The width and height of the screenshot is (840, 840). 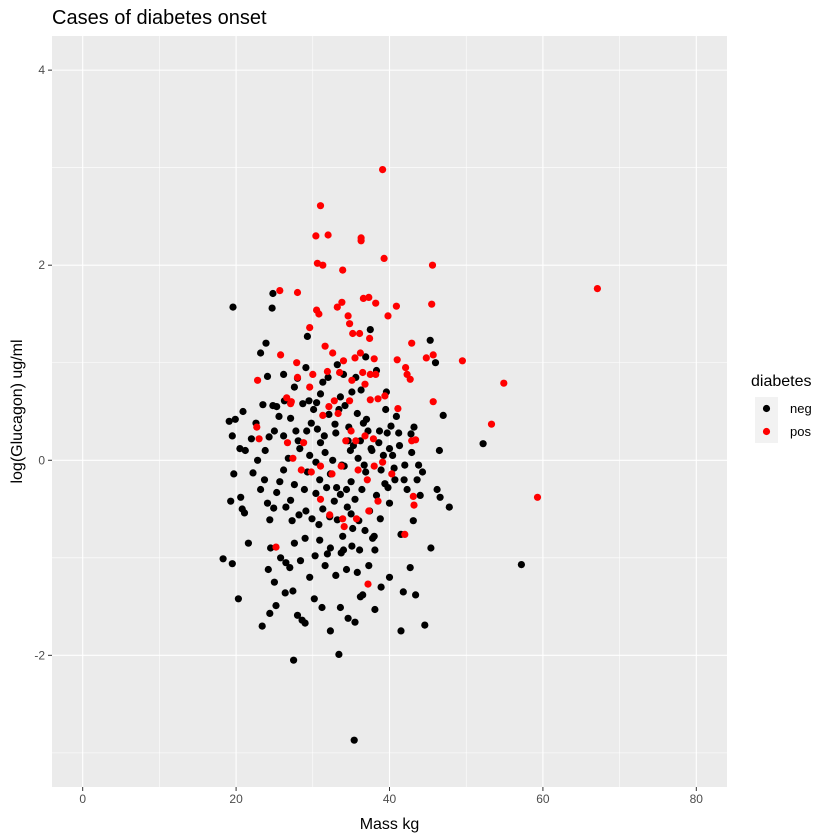 I want to click on y-axis-title: log(Glucagon) ug/ml, so click(x=17, y=411).